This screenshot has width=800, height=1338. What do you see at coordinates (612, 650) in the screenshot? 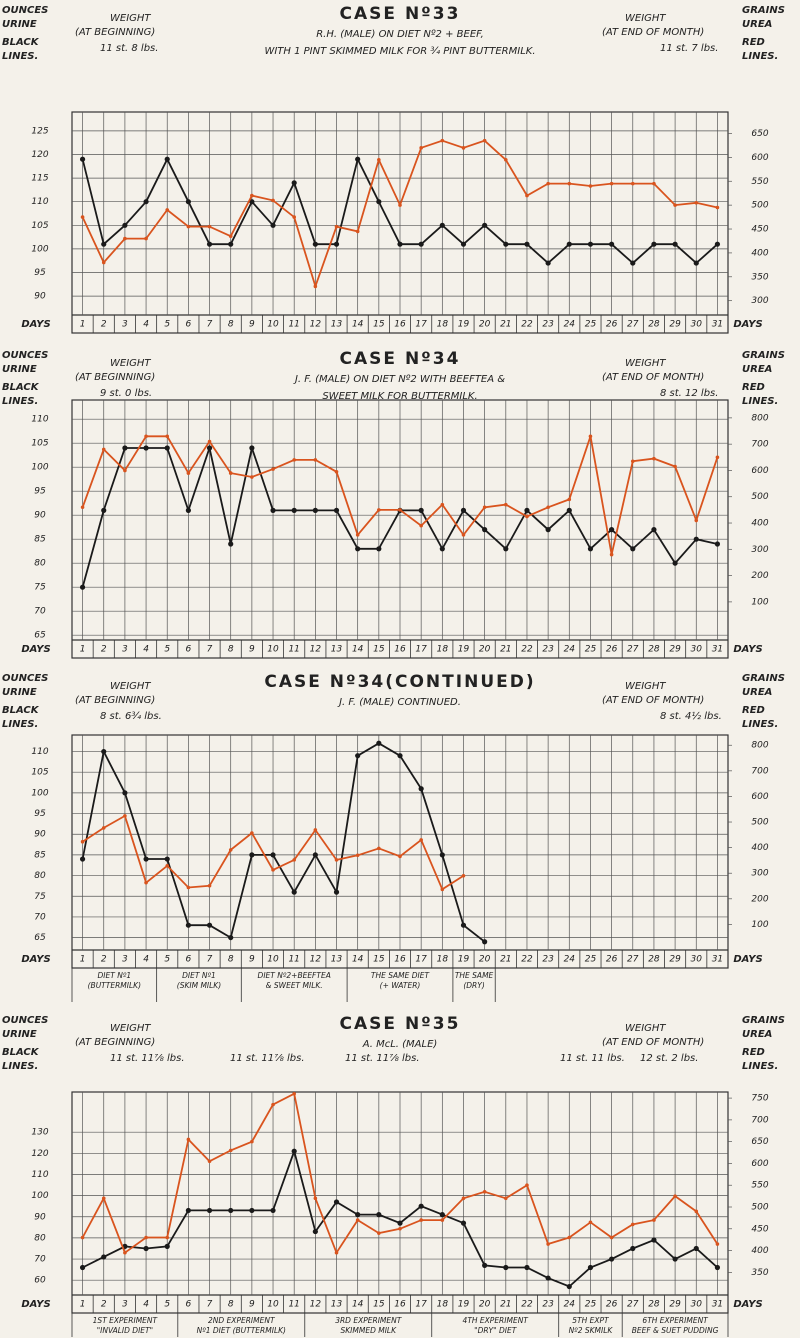
I see `x-tick-label: 26` at bounding box center [612, 650].